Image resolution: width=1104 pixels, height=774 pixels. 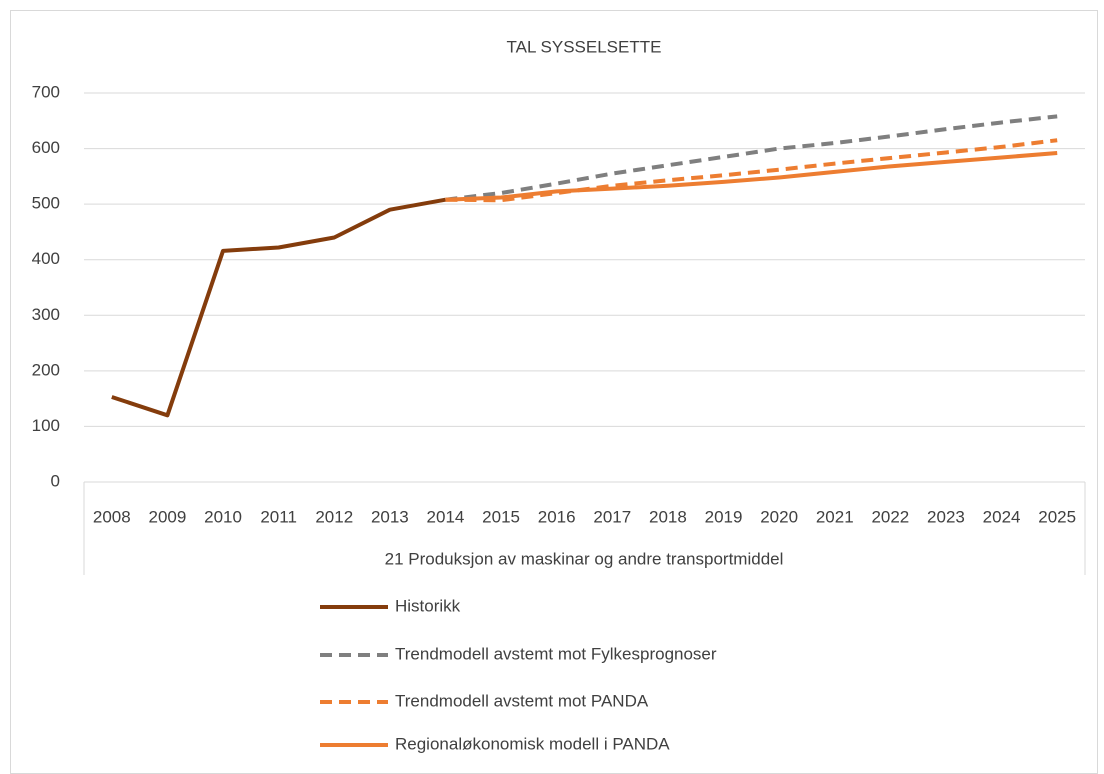 What do you see at coordinates (112, 516) in the screenshot?
I see `x-tick-label: 2008` at bounding box center [112, 516].